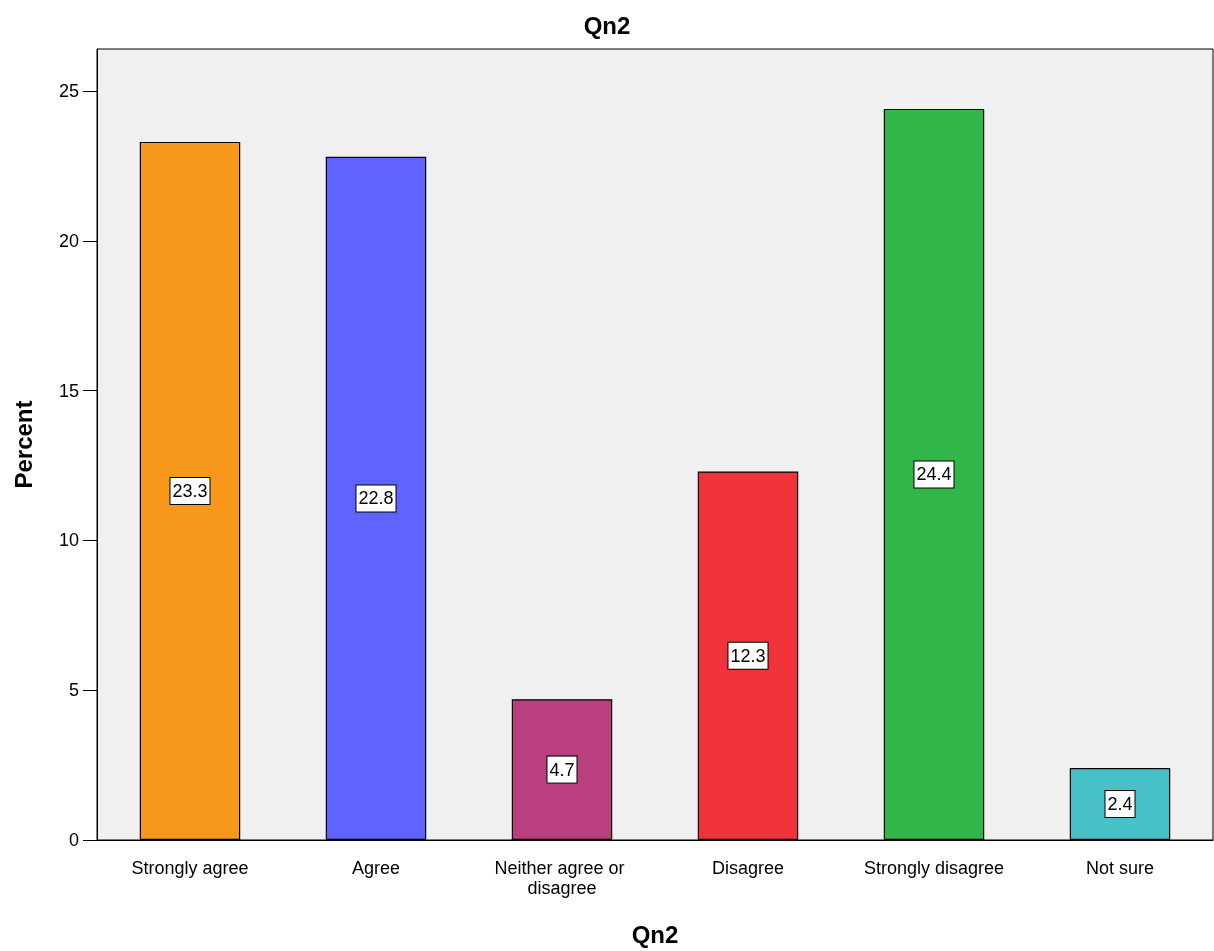  I want to click on x-tick-label: Strongly disagree, so click(934, 868).